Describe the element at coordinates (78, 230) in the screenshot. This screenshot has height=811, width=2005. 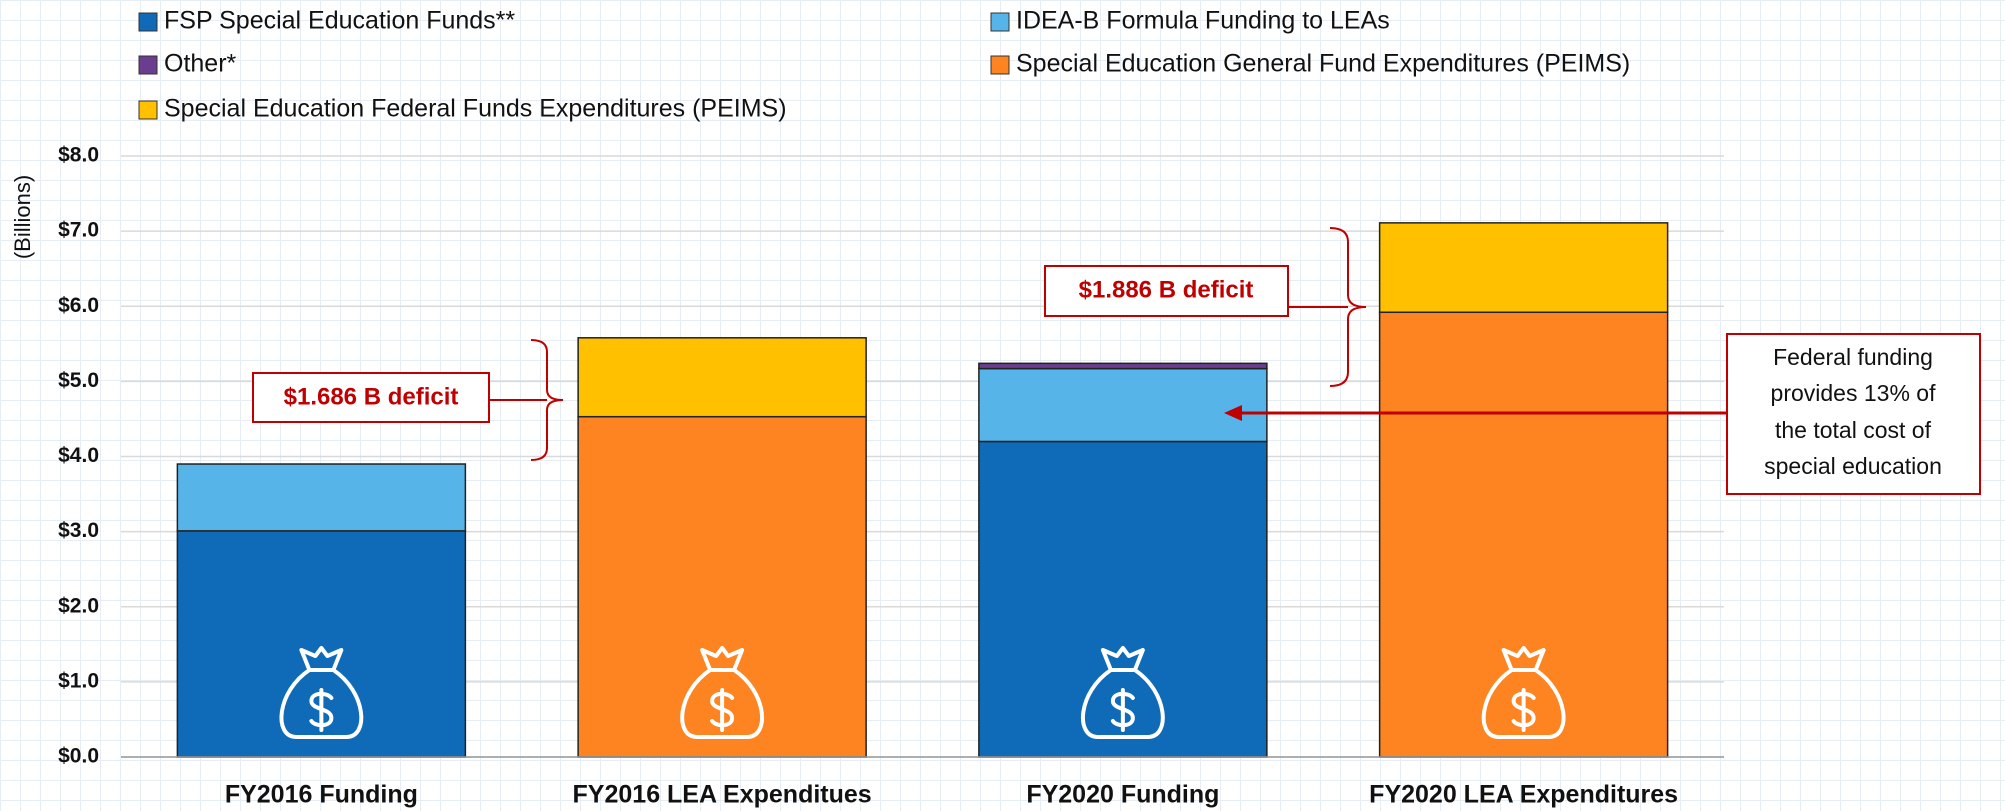
I see `y-tick-label: $7.0` at that location.